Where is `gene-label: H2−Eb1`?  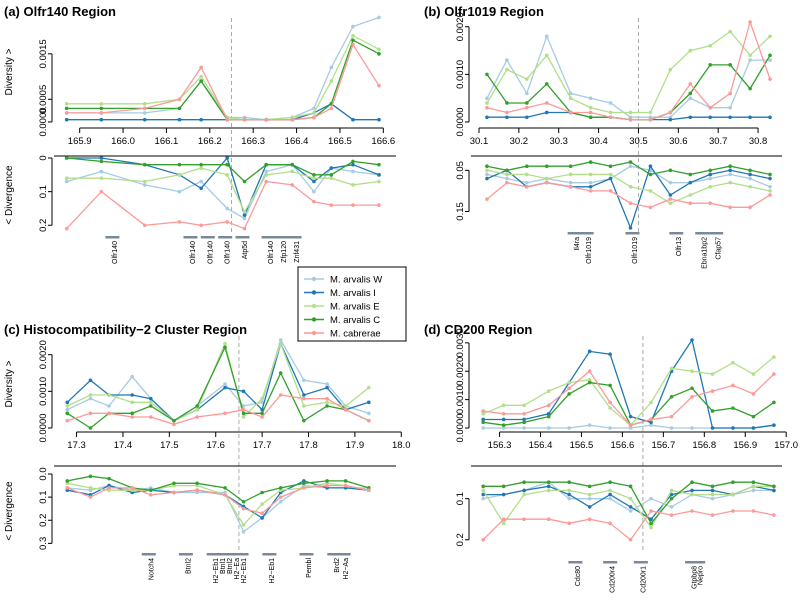 gene-label: H2−Eb1 is located at coordinates (272, 571).